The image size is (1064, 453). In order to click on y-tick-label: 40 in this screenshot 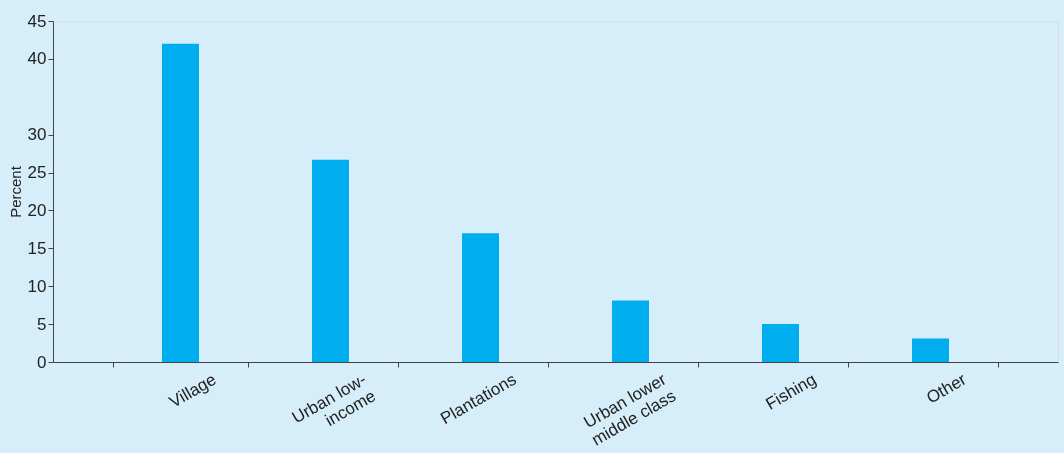, I will do `click(37, 59)`.